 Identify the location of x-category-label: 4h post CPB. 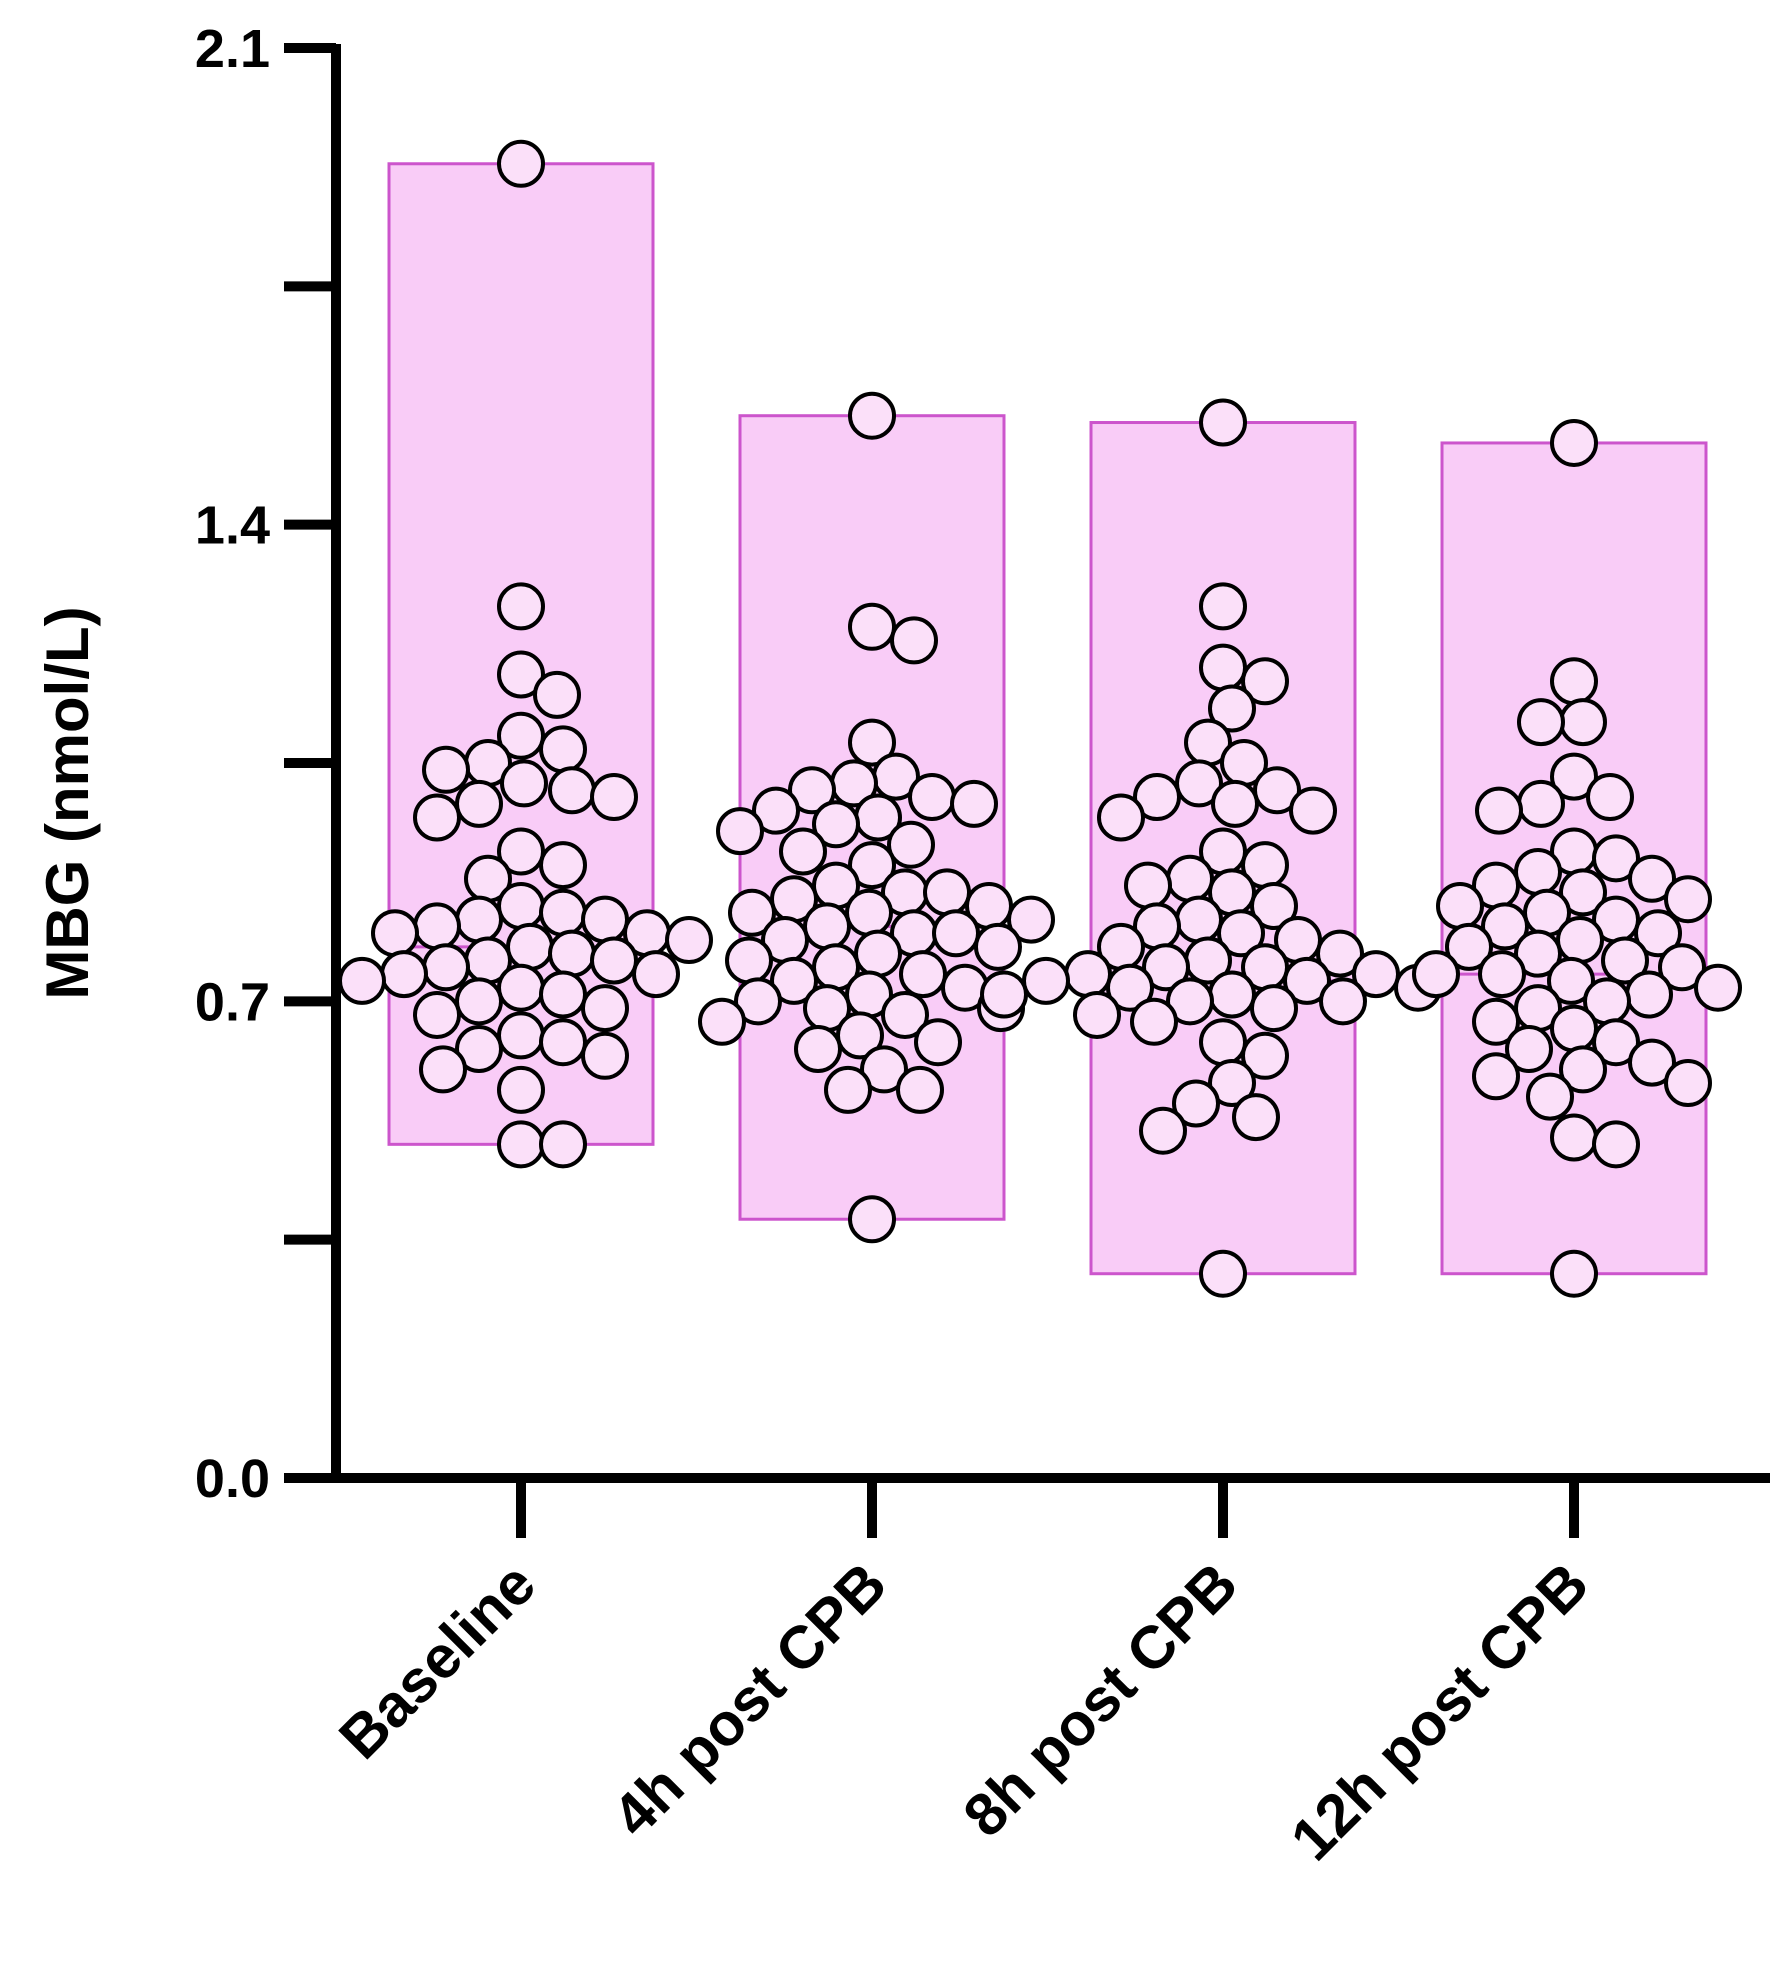
(750, 1700).